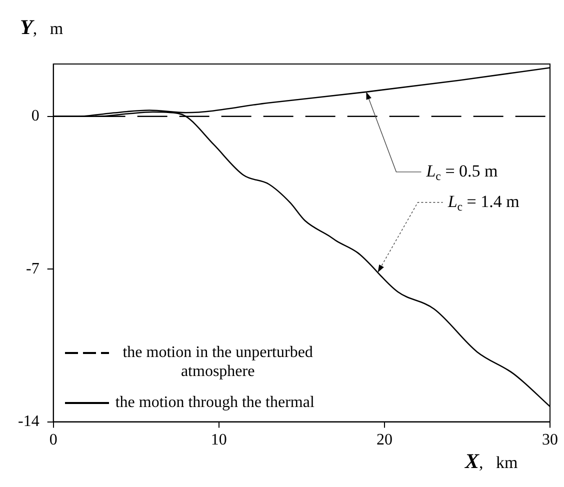 Image resolution: width=564 pixels, height=487 pixels. Describe the element at coordinates (29, 421) in the screenshot. I see `y-tick-label: -14` at that location.